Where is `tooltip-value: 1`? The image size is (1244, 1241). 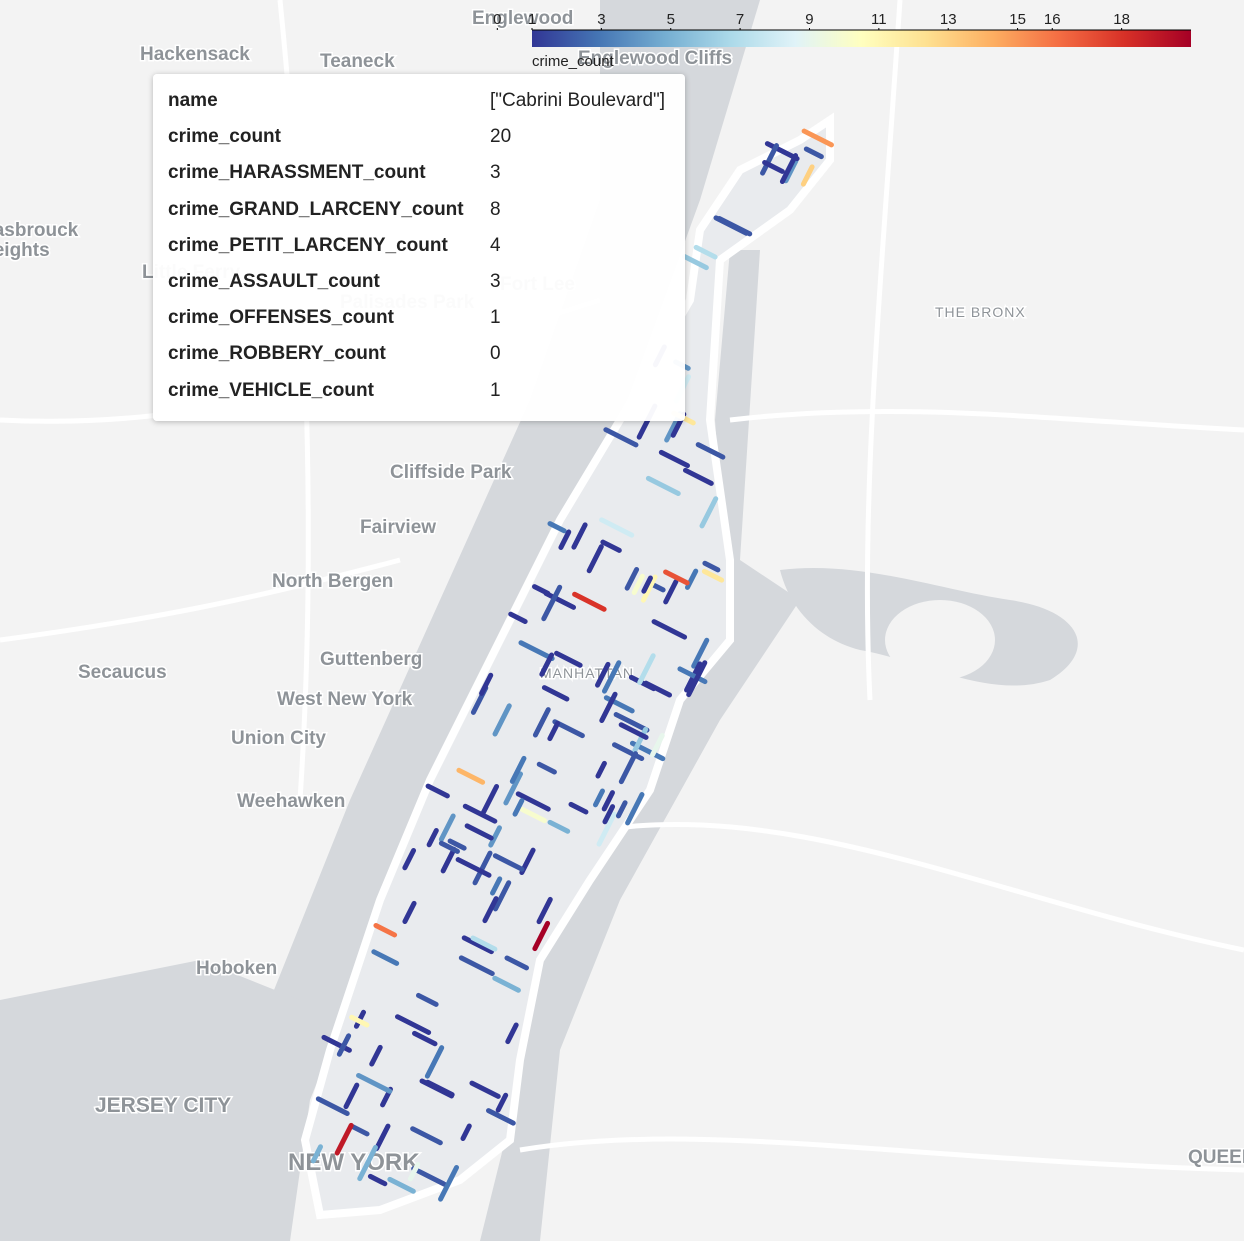
tooltip-value: 1 is located at coordinates (495, 318).